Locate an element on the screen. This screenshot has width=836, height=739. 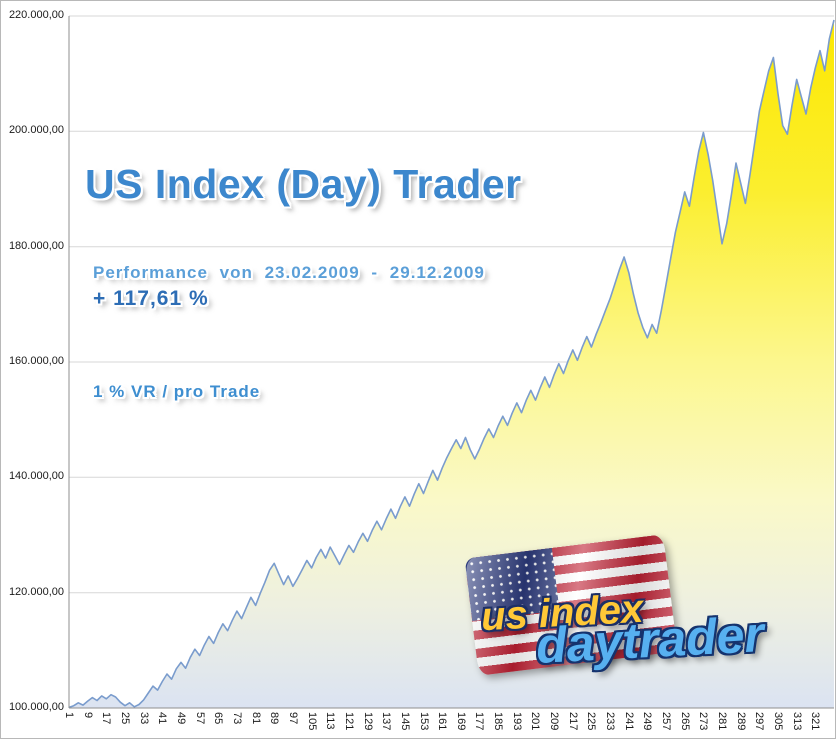
x-axis-label: 57 is located at coordinates (199, 718).